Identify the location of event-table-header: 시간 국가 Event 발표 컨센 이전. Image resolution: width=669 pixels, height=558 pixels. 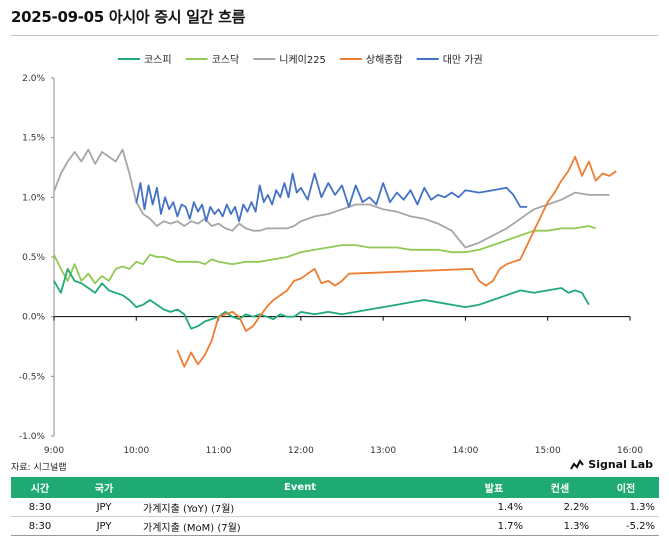
(335, 487).